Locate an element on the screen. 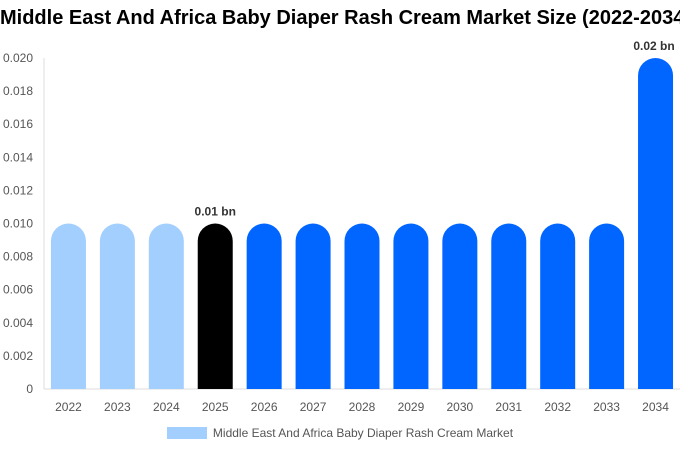 The image size is (680, 450). x-tick-label: 2034 is located at coordinates (655, 407).